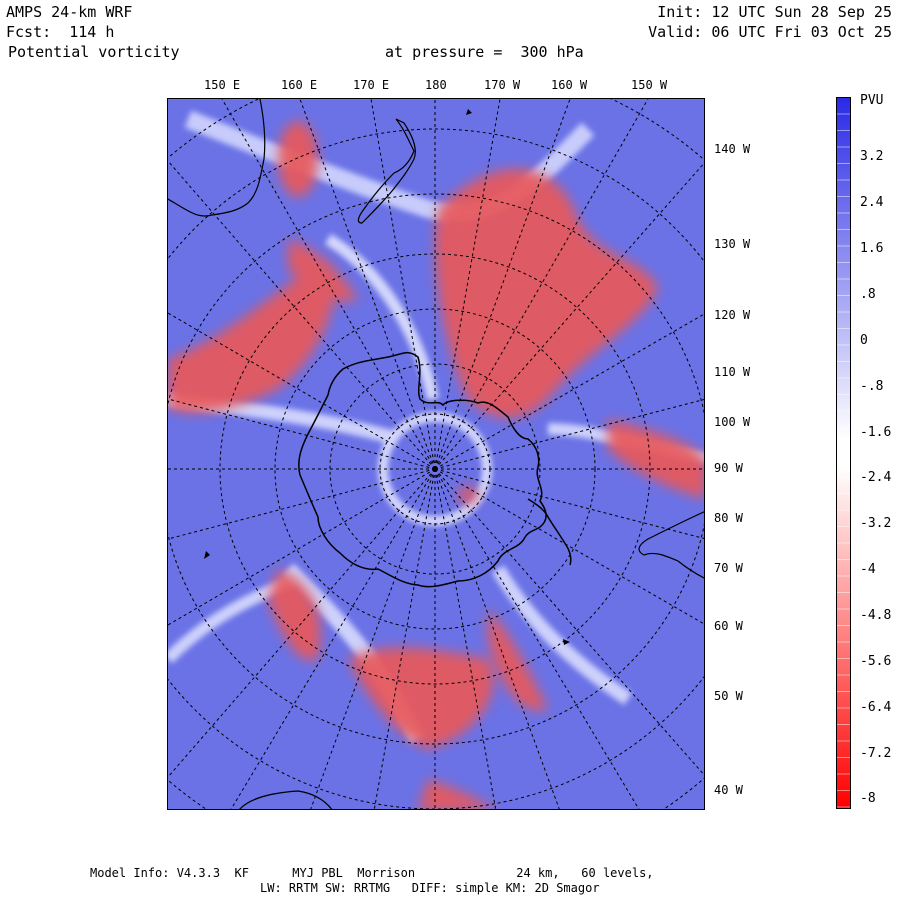 The image size is (900, 900). Describe the element at coordinates (872, 156) in the screenshot. I see `colorbar-tick: 3.2` at that location.